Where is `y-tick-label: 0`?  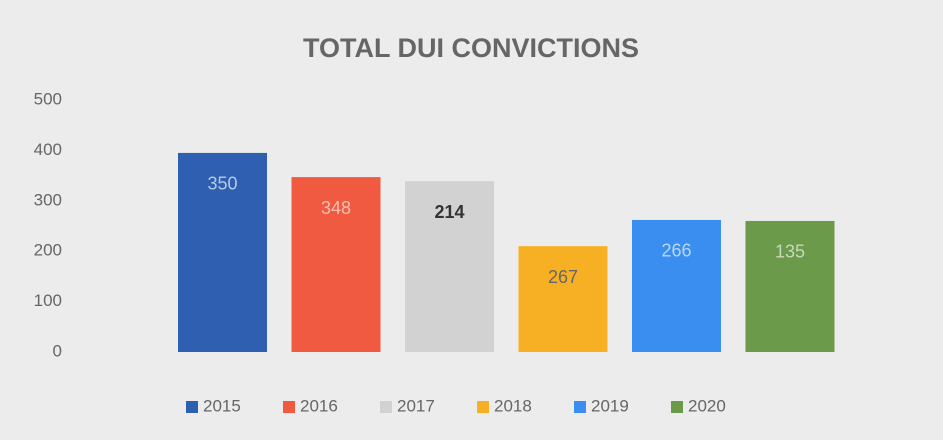
y-tick-label: 0 is located at coordinates (57, 350).